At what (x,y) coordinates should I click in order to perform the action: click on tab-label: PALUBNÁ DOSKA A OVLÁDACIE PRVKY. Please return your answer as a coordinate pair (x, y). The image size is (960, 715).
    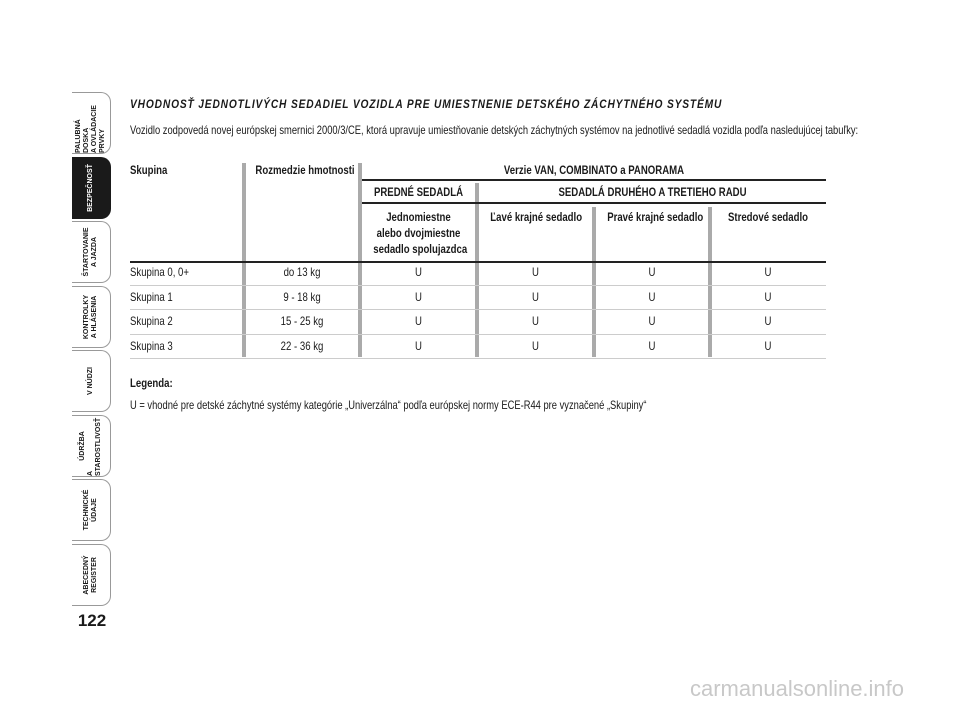
    Looking at the image, I should click on (91, 123).